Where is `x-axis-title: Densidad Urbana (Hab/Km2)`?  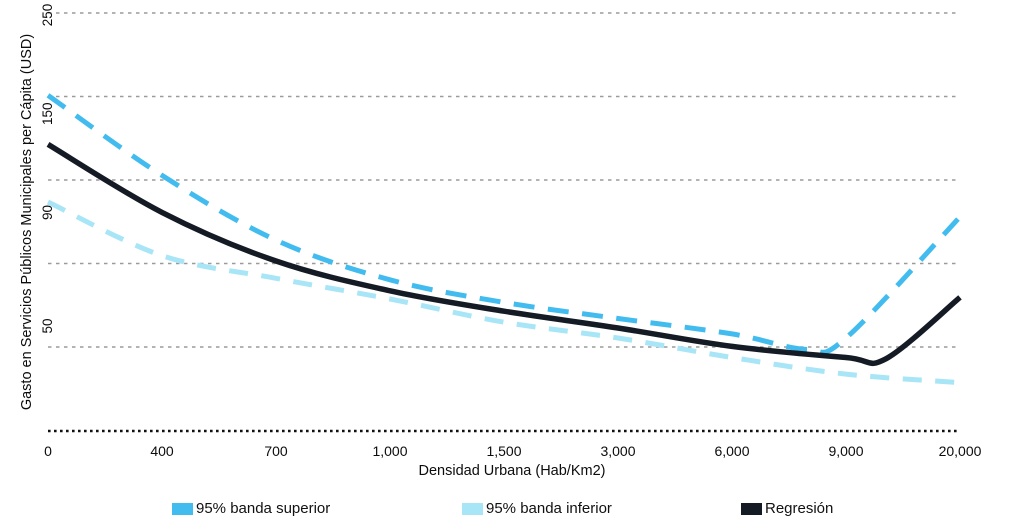 x-axis-title: Densidad Urbana (Hab/Km2) is located at coordinates (512, 471).